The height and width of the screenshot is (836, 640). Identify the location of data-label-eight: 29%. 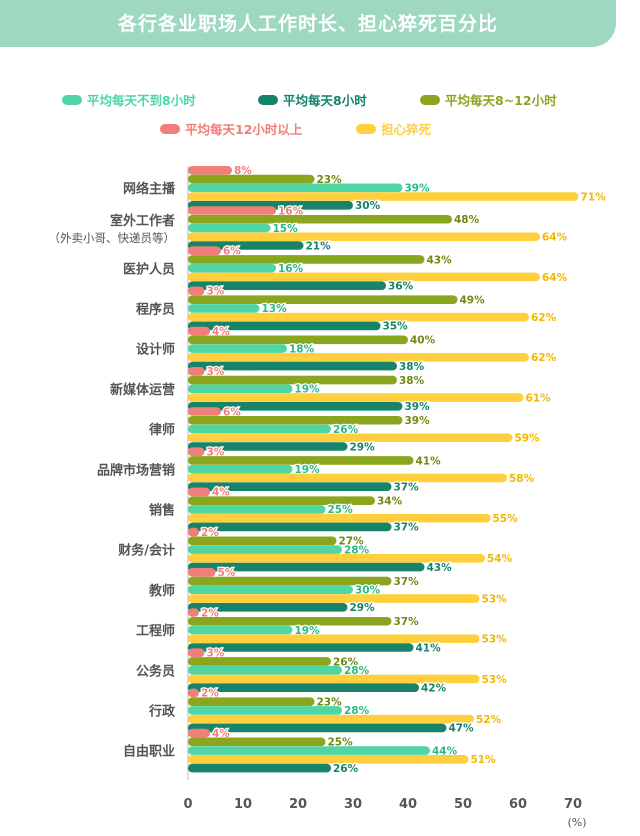
(363, 447).